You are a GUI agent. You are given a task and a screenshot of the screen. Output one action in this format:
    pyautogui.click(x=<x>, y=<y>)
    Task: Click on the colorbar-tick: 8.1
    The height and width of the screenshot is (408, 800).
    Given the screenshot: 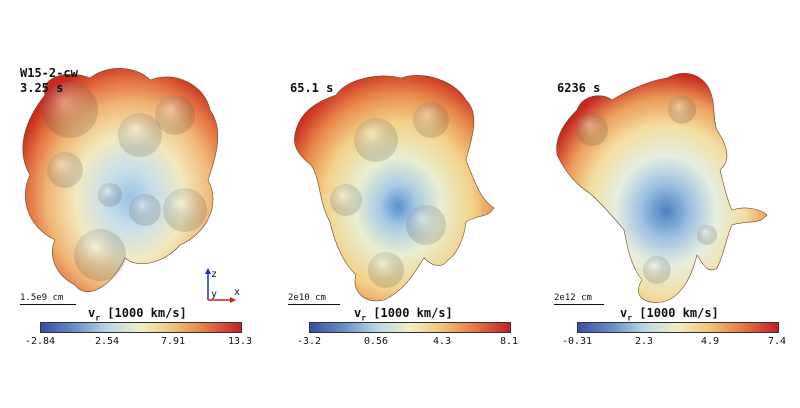 What is the action you would take?
    pyautogui.click(x=509, y=341)
    